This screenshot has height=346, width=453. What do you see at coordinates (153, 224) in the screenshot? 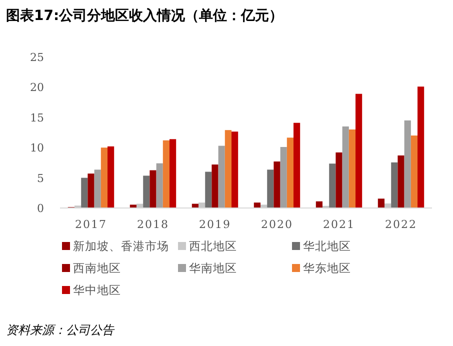
I see `x-tick-label: 2018` at bounding box center [153, 224].